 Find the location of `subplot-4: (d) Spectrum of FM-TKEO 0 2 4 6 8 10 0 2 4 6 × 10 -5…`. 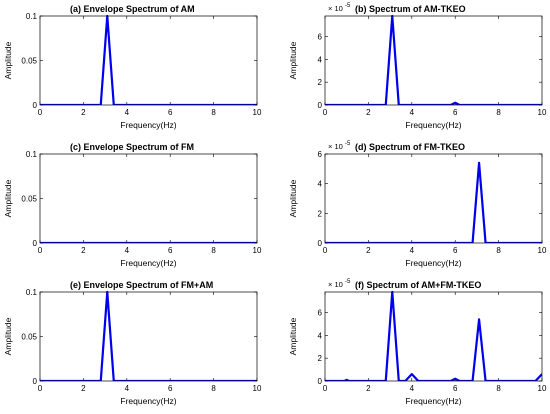

subplot-4: (d) Spectrum of FM-TKEO 0 2 4 6 8 10 0 2 4 6 × 10 -5… is located at coordinates (417, 204).